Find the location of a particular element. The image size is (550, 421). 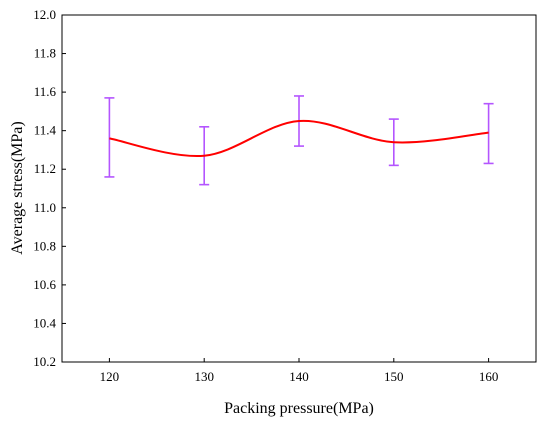

y-tick-label: 11.2 is located at coordinates (45, 168).